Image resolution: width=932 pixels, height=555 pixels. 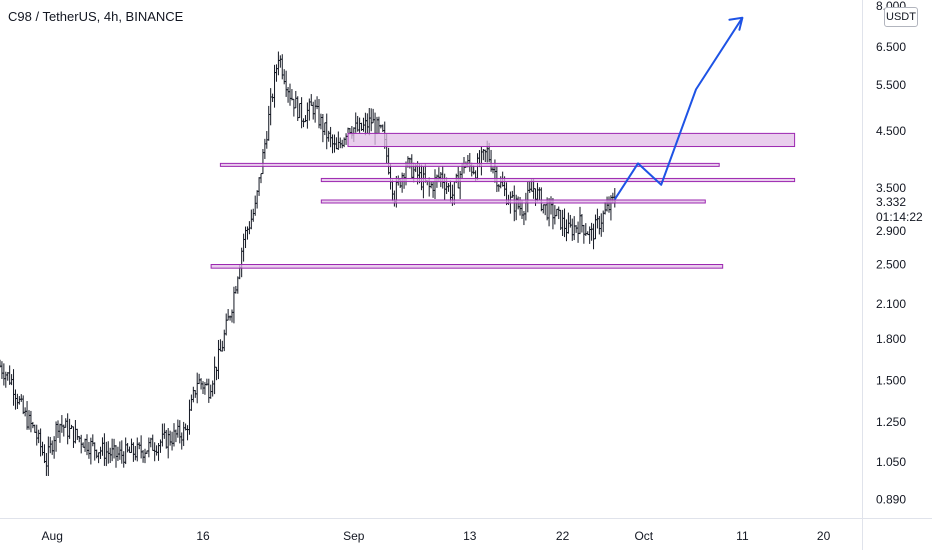 I want to click on last-price-label: 3.332, so click(x=891, y=202).